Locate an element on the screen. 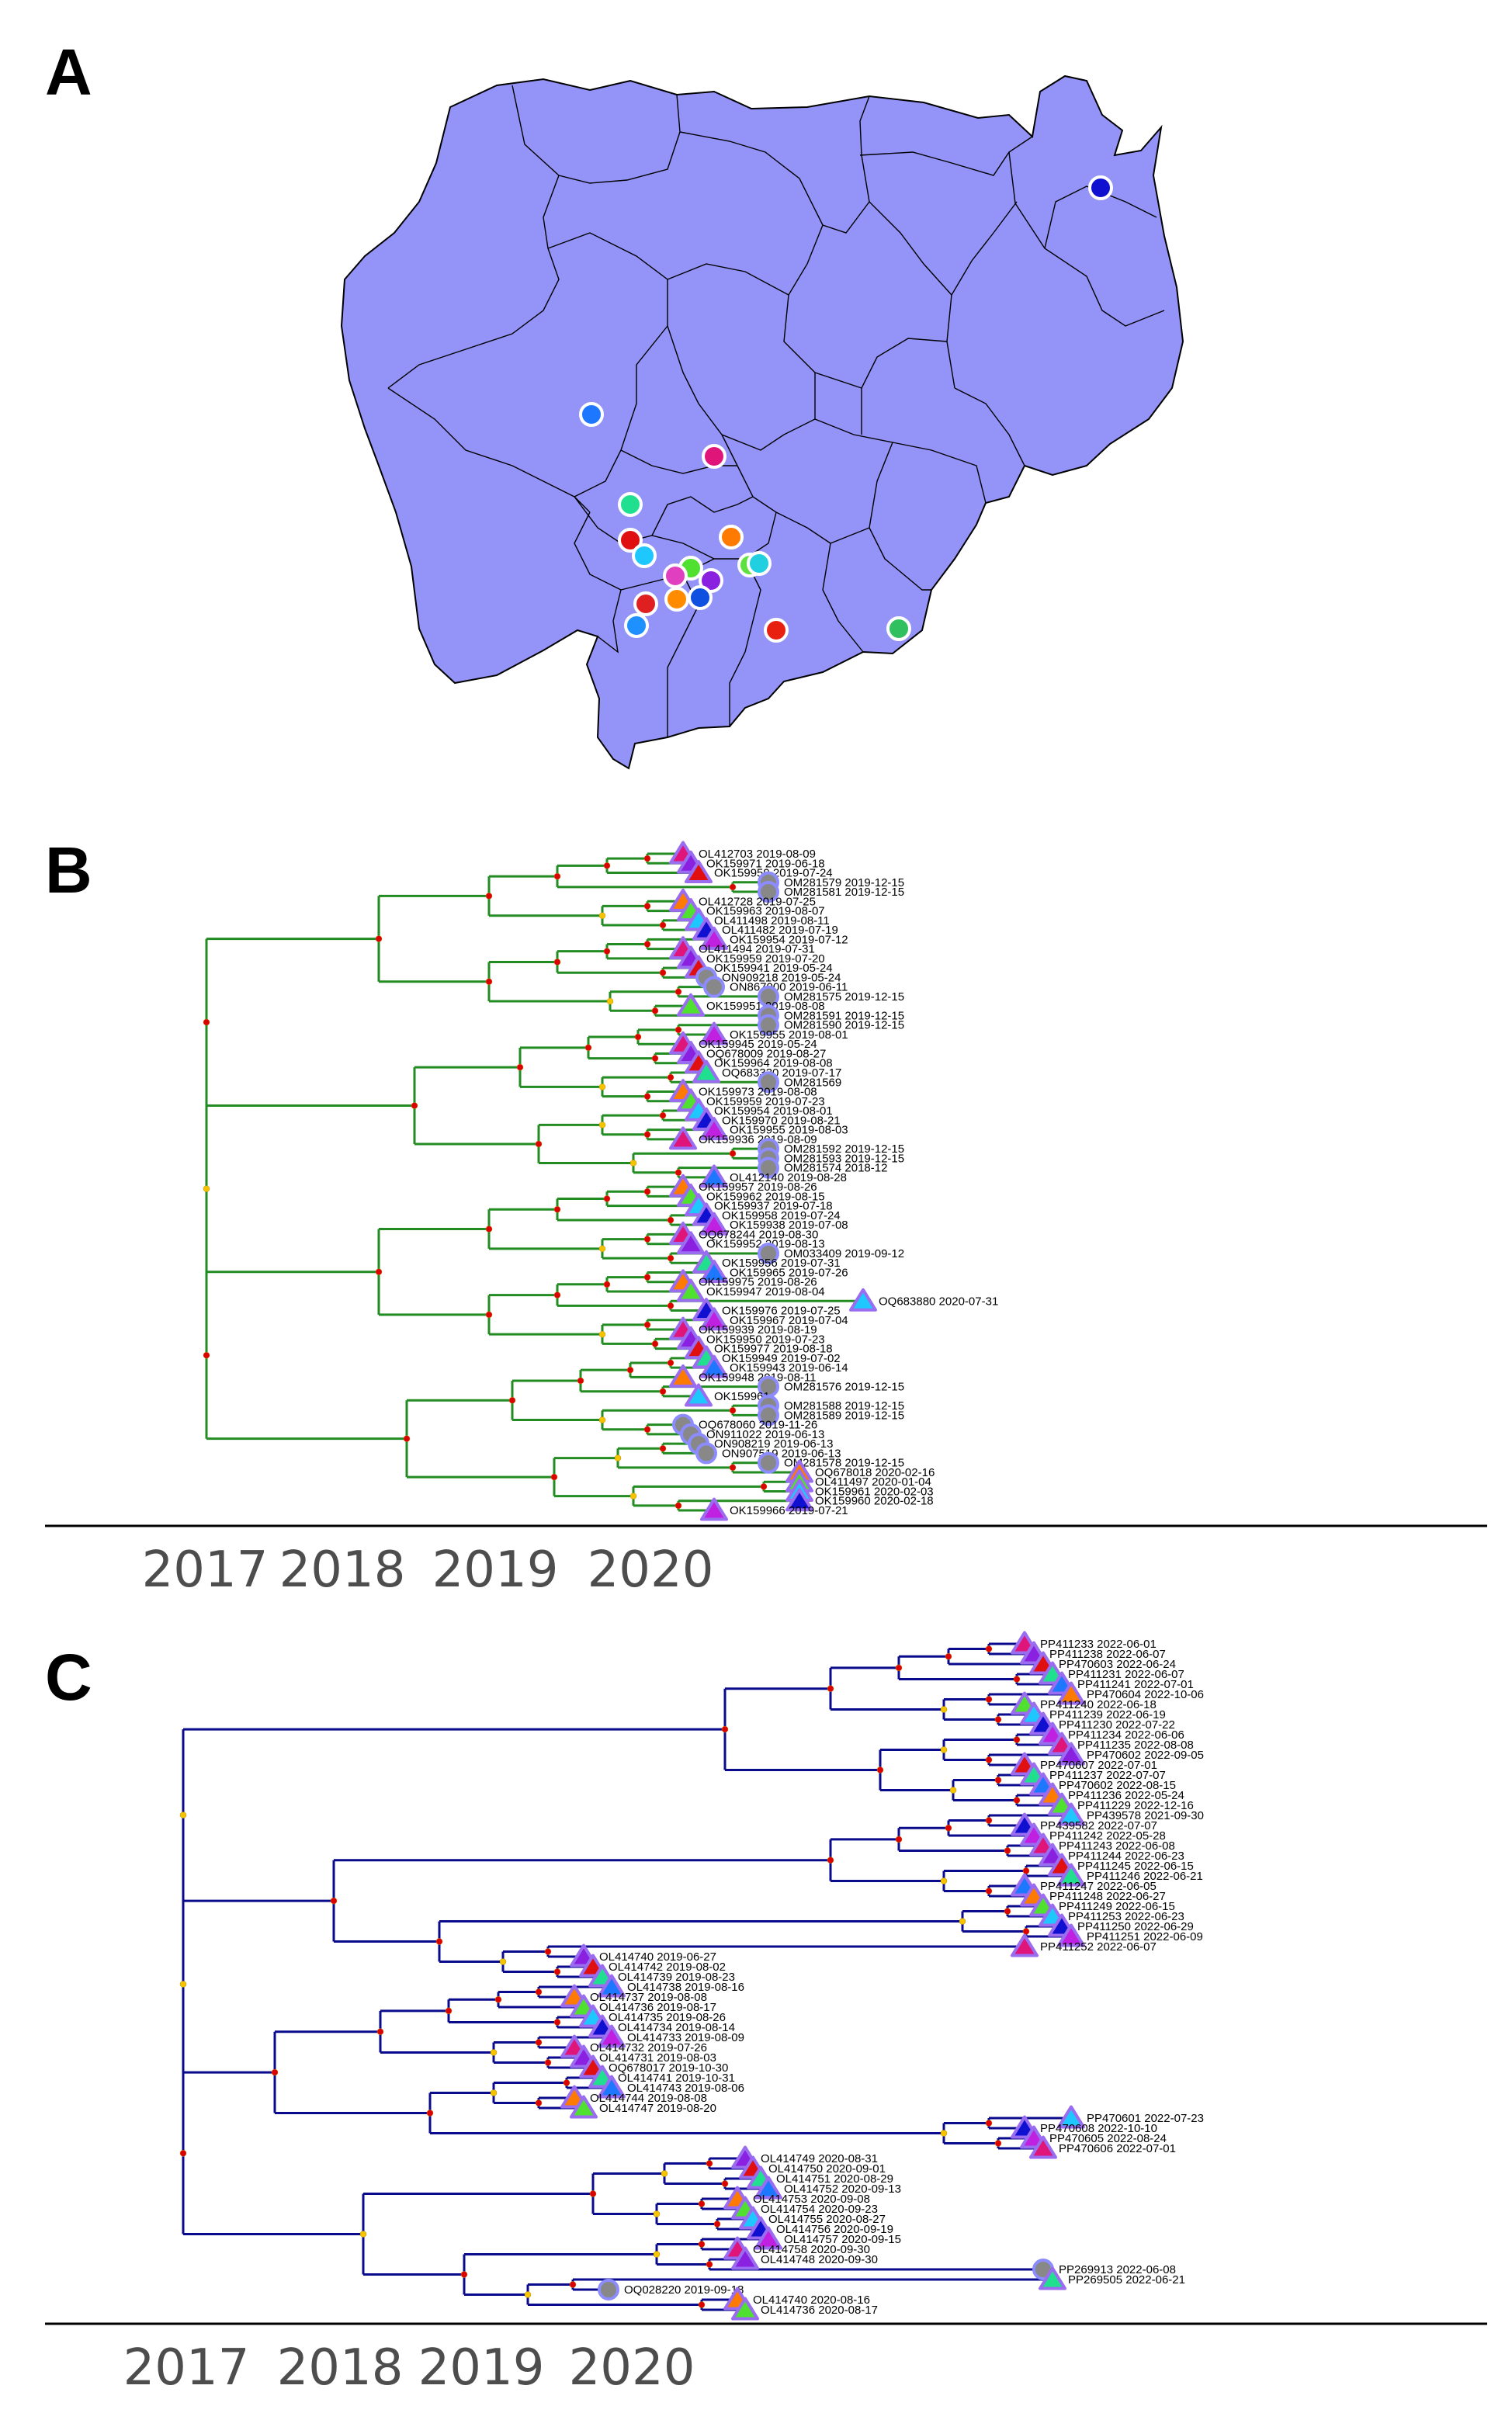 The image size is (1512, 2420). tree-b-tip-label: OK159971 2019-06-18 is located at coordinates (765, 863).